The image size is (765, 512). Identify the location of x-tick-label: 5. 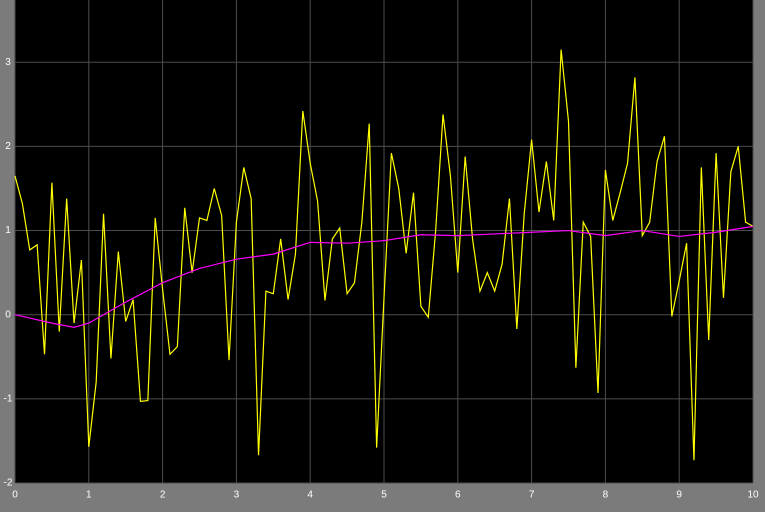
(384, 495).